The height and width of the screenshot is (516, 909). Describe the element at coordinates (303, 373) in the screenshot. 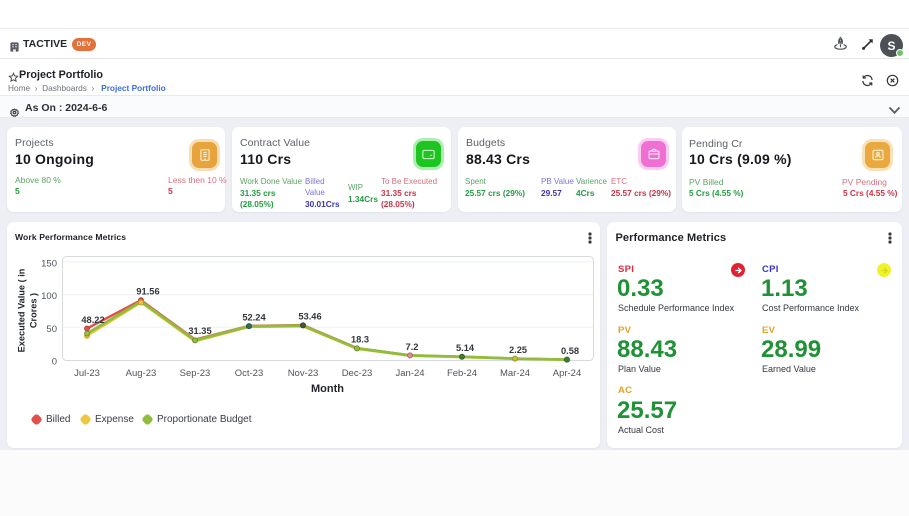

I see `svg-text: Nov-23` at that location.